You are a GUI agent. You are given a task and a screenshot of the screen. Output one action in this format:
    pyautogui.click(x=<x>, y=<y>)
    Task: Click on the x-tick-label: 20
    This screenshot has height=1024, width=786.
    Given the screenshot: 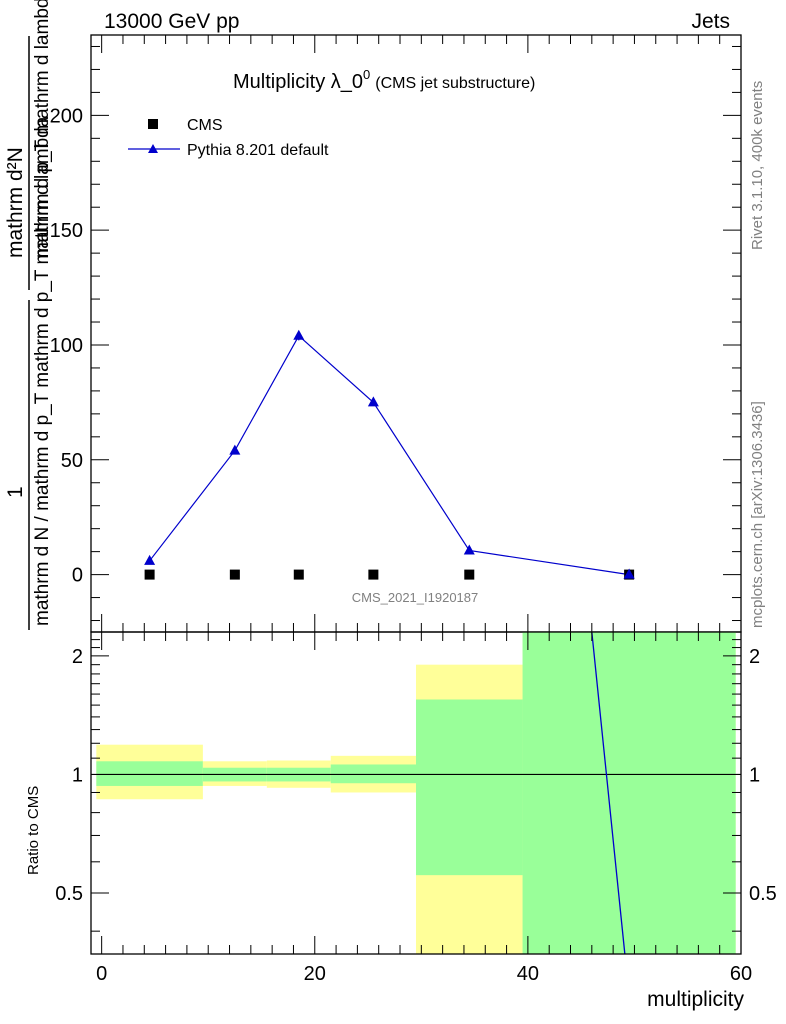 What is the action you would take?
    pyautogui.click(x=315, y=974)
    